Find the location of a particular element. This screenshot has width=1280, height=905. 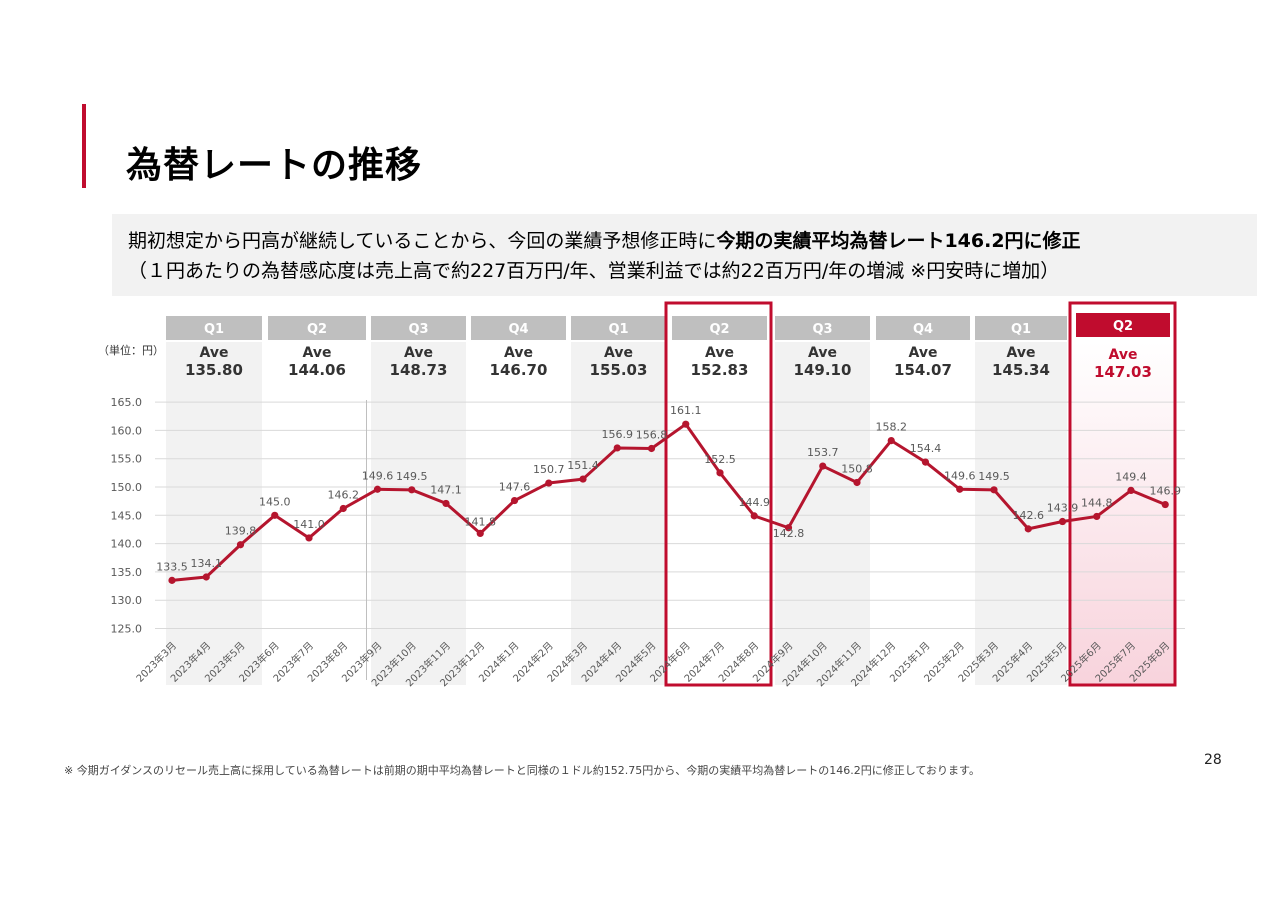

data-label: 147.6 is located at coordinates (515, 487).